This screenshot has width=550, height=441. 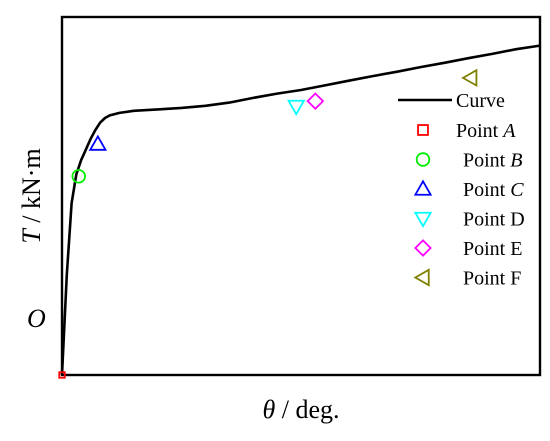 I want to click on legend-swatch-point-e, so click(x=423, y=248).